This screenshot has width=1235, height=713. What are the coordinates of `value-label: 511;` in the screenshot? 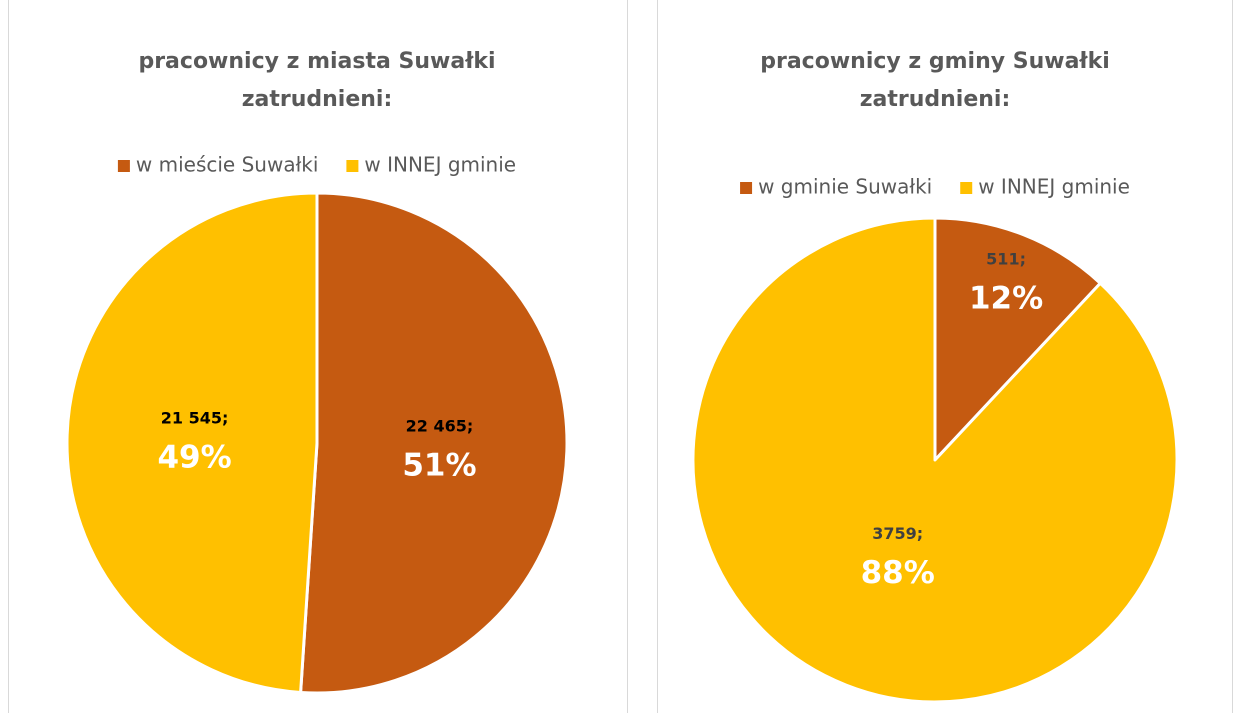 It's located at (1006, 258).